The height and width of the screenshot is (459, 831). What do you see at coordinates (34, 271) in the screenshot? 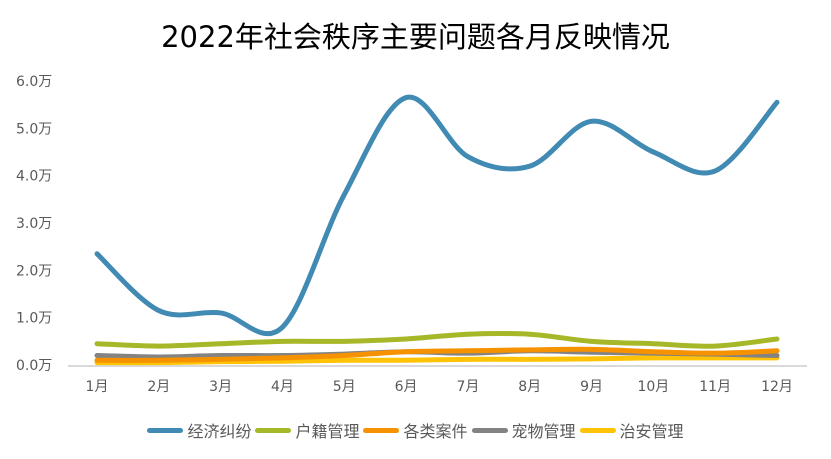
I see `y-tick-label: 2.0万` at bounding box center [34, 271].